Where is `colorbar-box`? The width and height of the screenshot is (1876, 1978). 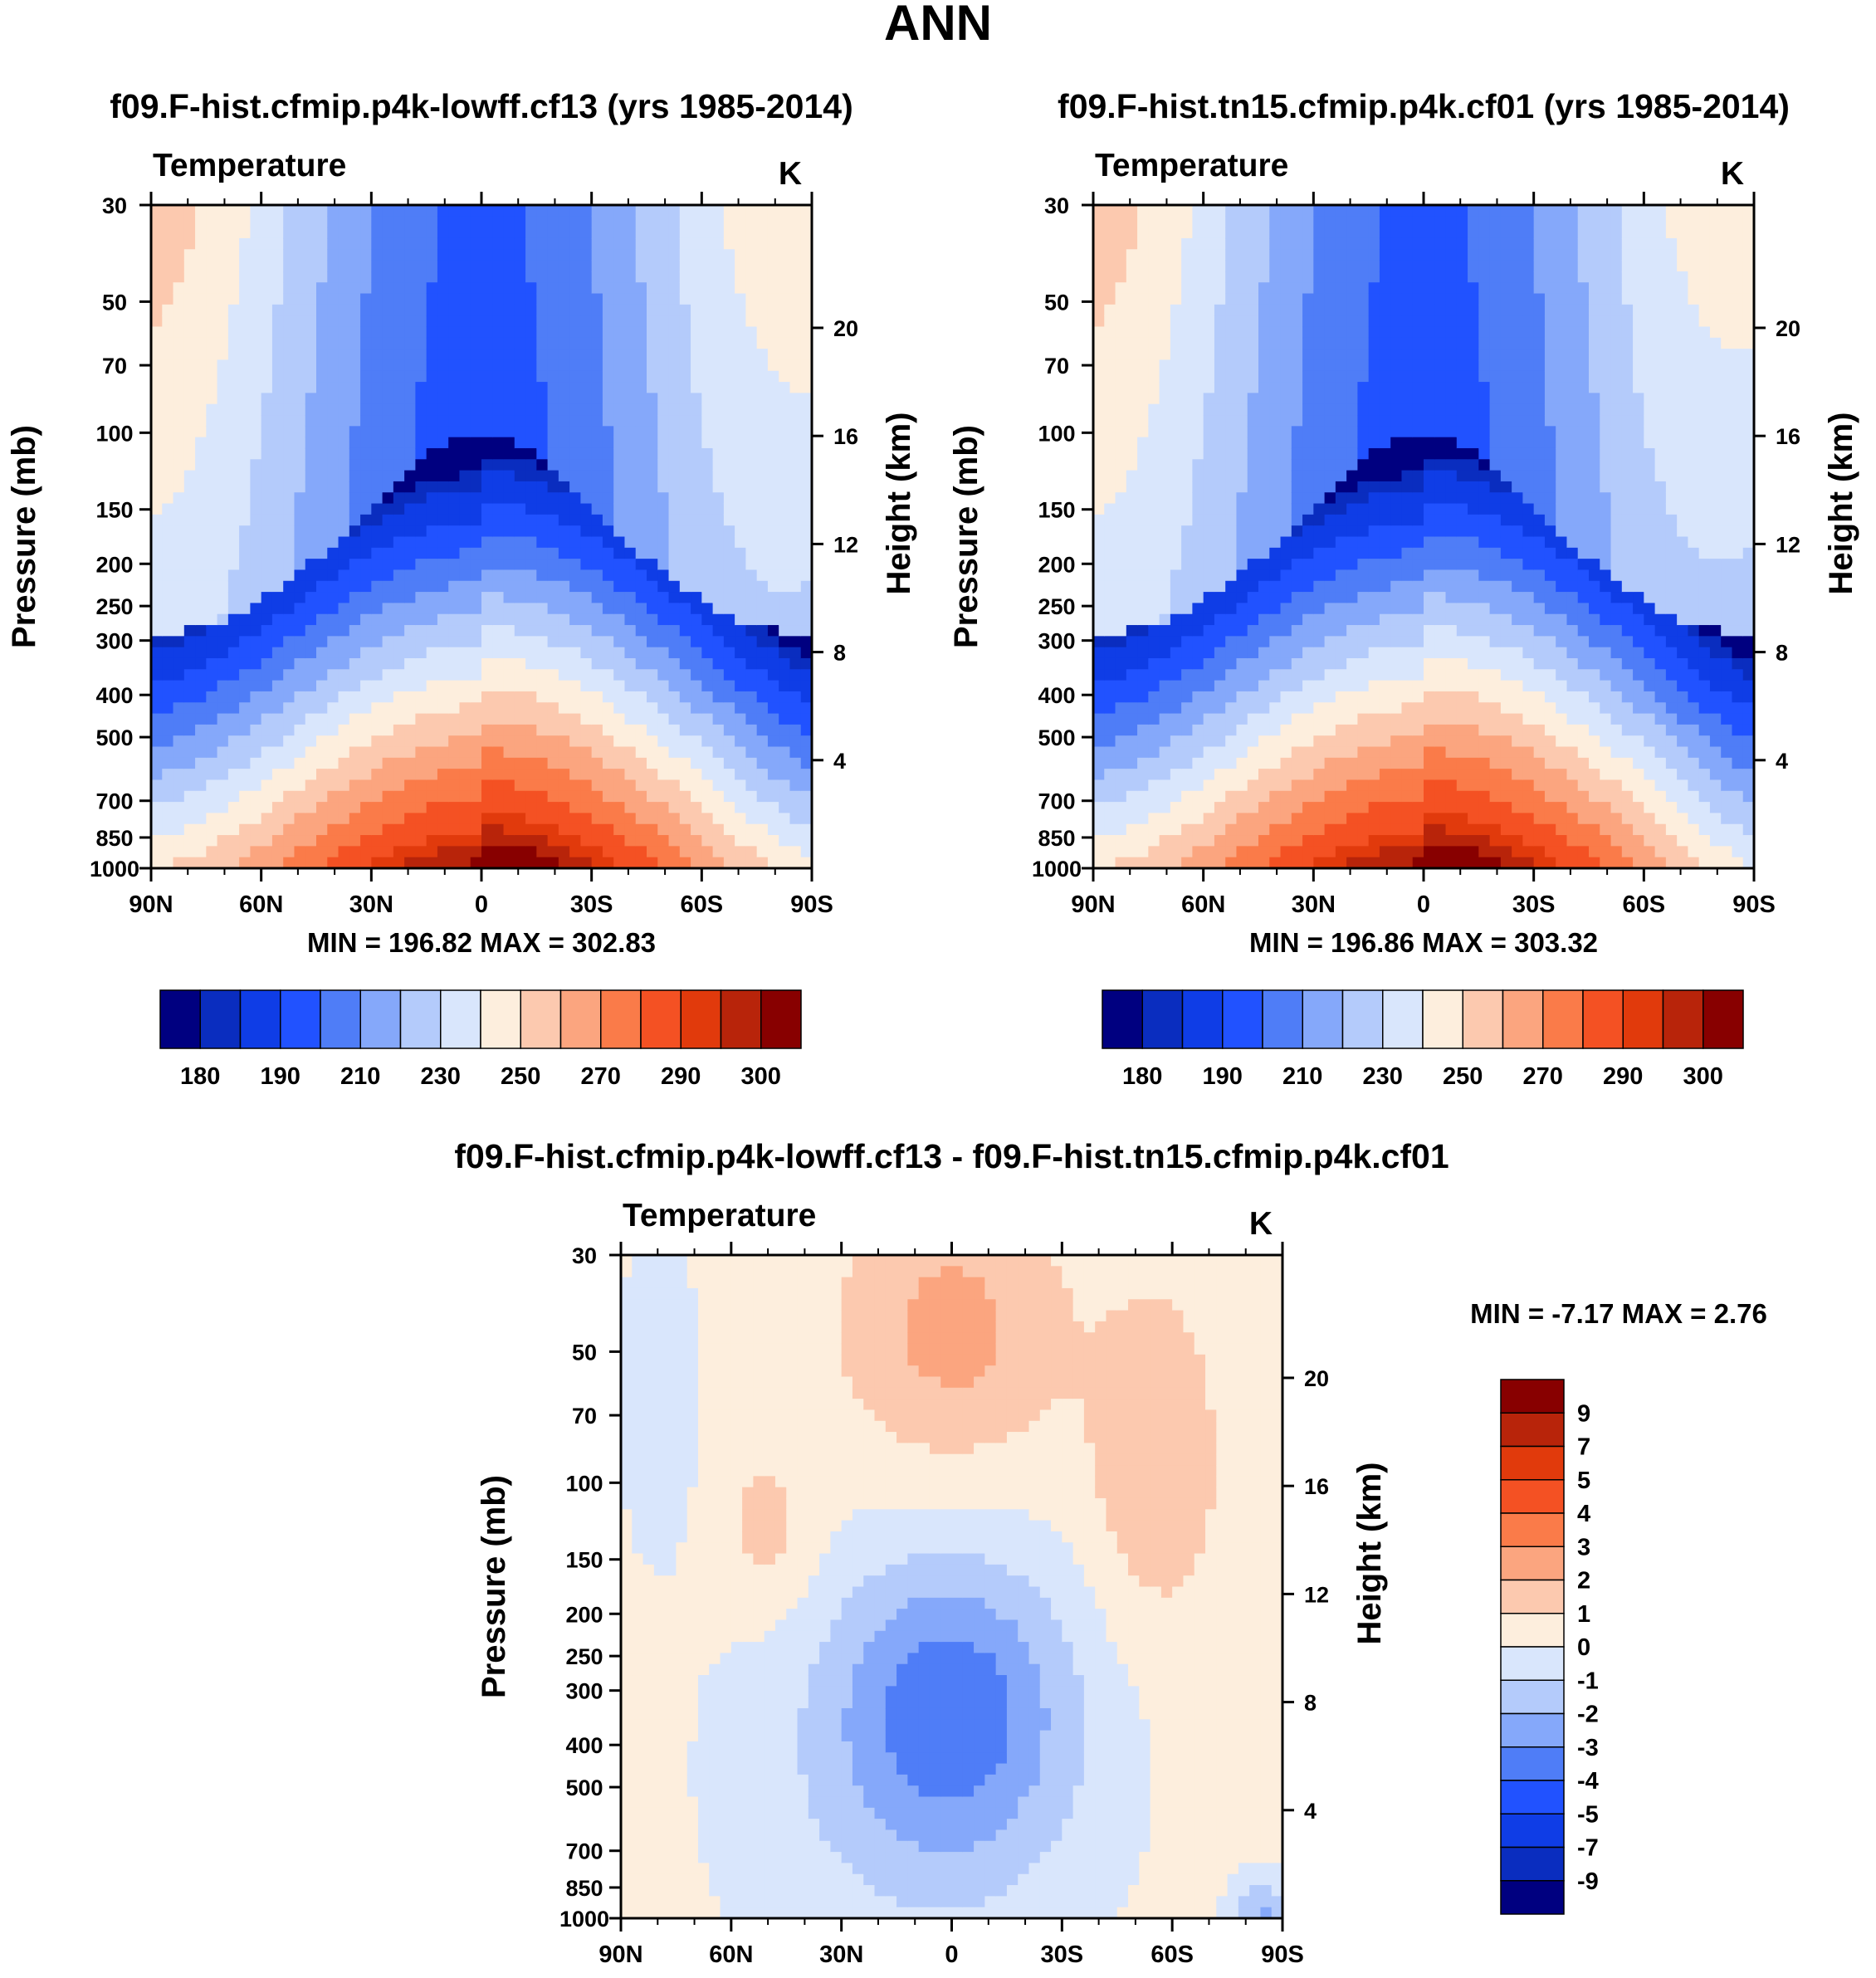
colorbar-box is located at coordinates (581, 1019).